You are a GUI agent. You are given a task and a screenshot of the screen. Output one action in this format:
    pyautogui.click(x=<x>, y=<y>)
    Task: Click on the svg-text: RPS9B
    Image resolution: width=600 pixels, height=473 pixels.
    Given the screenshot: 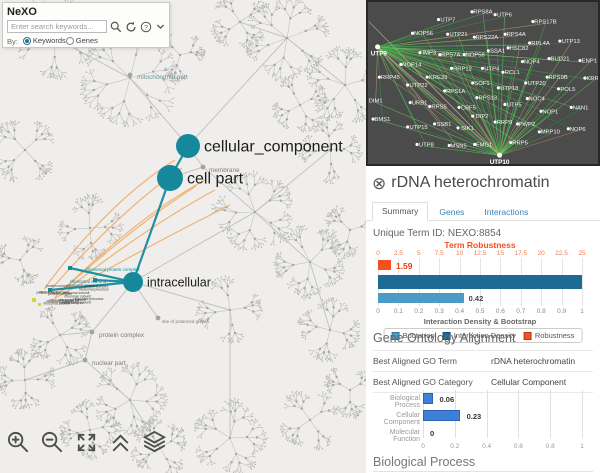 What is the action you would take?
    pyautogui.click(x=558, y=78)
    